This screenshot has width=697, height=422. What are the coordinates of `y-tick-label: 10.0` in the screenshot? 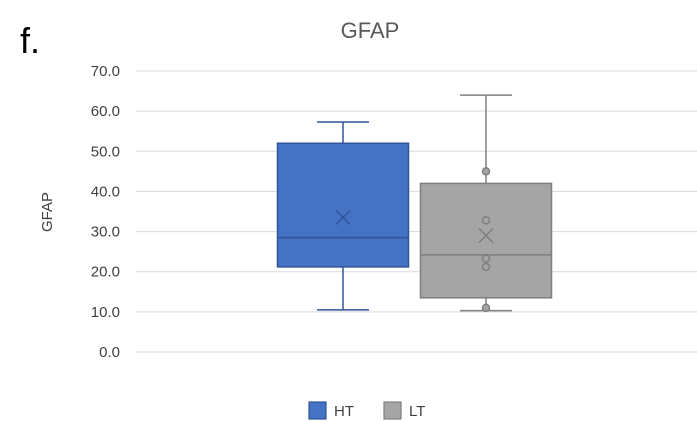 It's located at (105, 312).